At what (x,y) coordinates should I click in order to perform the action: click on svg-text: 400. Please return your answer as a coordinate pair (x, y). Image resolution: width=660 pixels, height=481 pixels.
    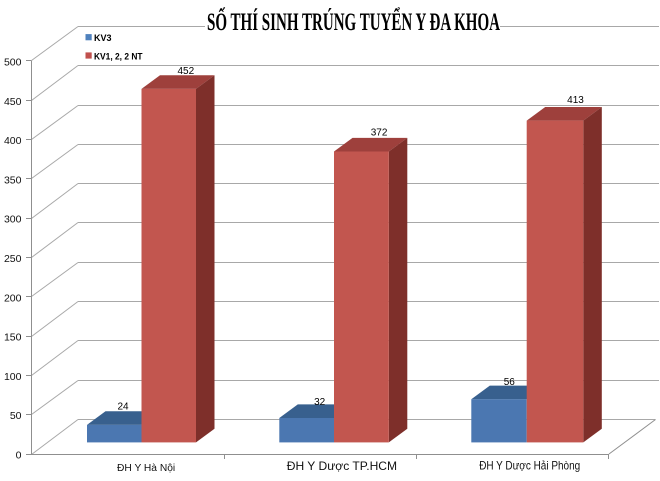
    Looking at the image, I should click on (13, 141).